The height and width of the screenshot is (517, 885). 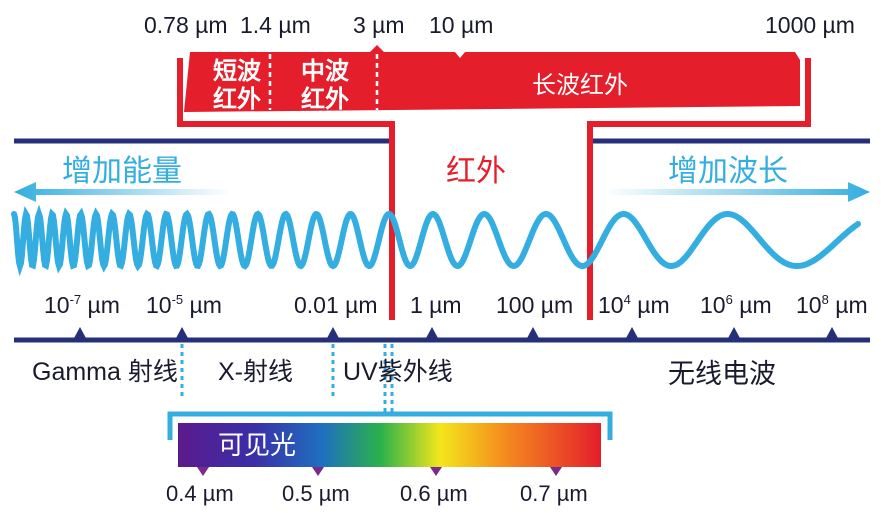 What do you see at coordinates (728, 171) in the screenshot?
I see `increasing-wavelength-label: 增加波长` at bounding box center [728, 171].